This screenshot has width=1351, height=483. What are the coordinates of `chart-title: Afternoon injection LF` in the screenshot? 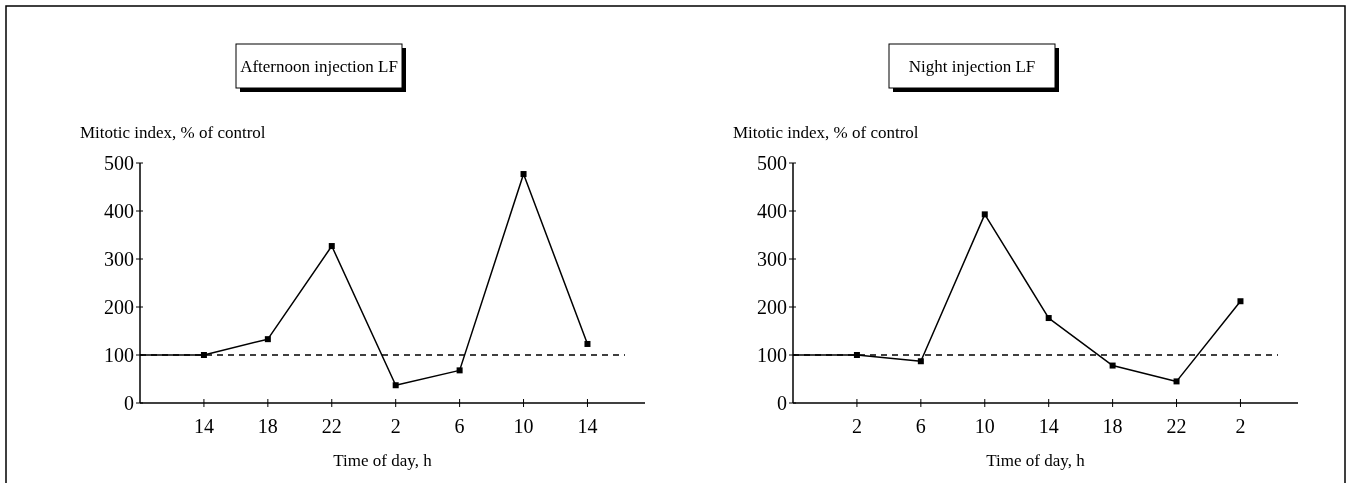 It's located at (319, 66).